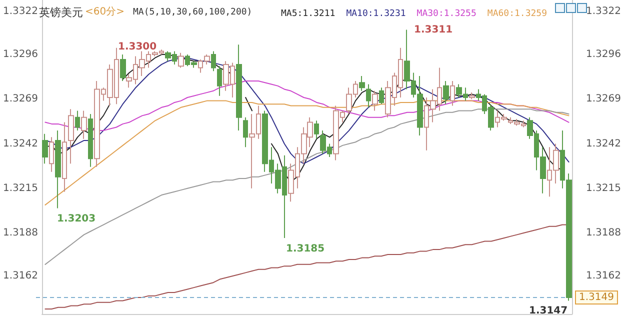  Describe the element at coordinates (76, 219) in the screenshot. I see `annotation: 1.3203` at that location.